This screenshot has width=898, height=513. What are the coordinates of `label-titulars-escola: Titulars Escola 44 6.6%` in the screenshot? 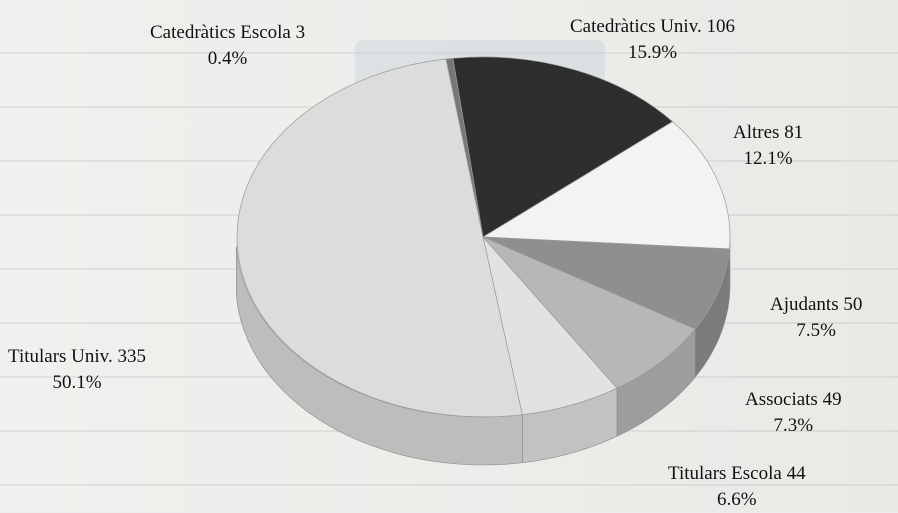 It's located at (737, 487).